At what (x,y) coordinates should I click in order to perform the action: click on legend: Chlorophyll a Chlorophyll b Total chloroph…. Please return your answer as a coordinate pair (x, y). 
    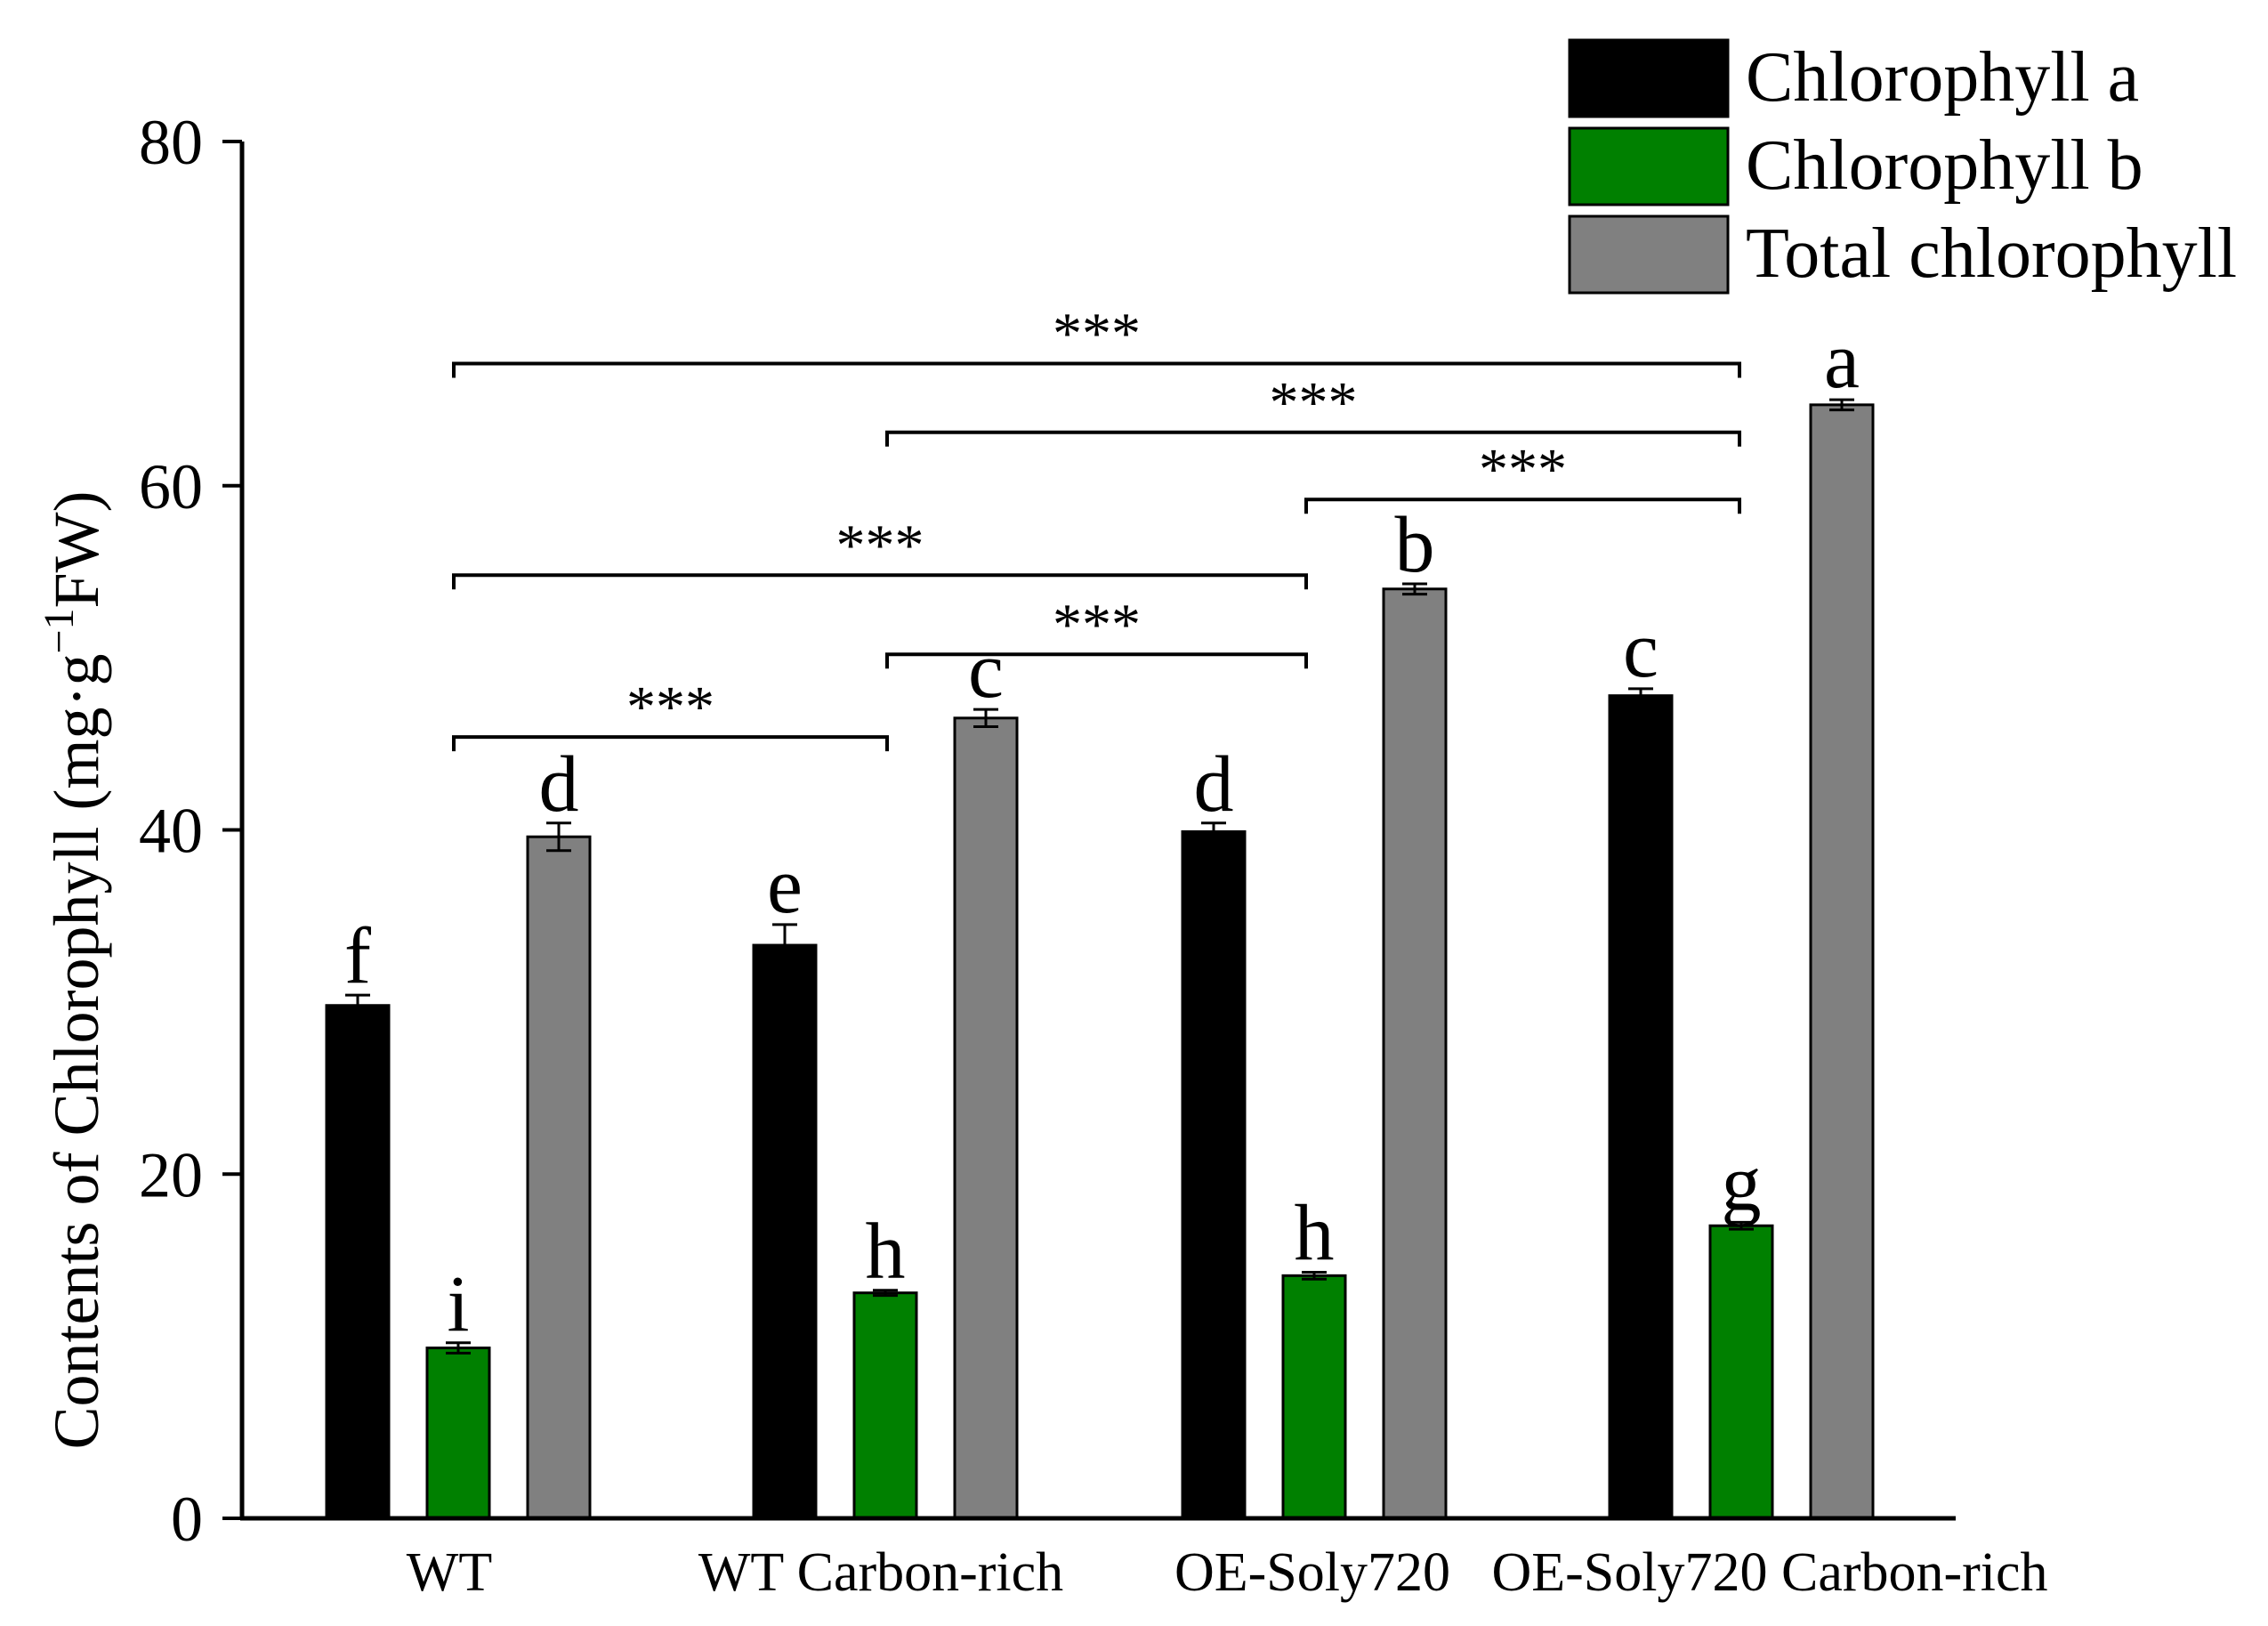
    Looking at the image, I should click on (1902, 166).